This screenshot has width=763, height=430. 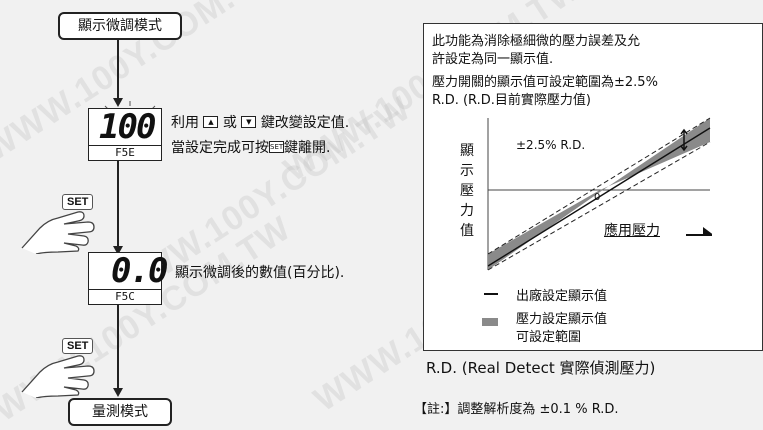 I want to click on adjustable-range-band, so click(x=599, y=194).